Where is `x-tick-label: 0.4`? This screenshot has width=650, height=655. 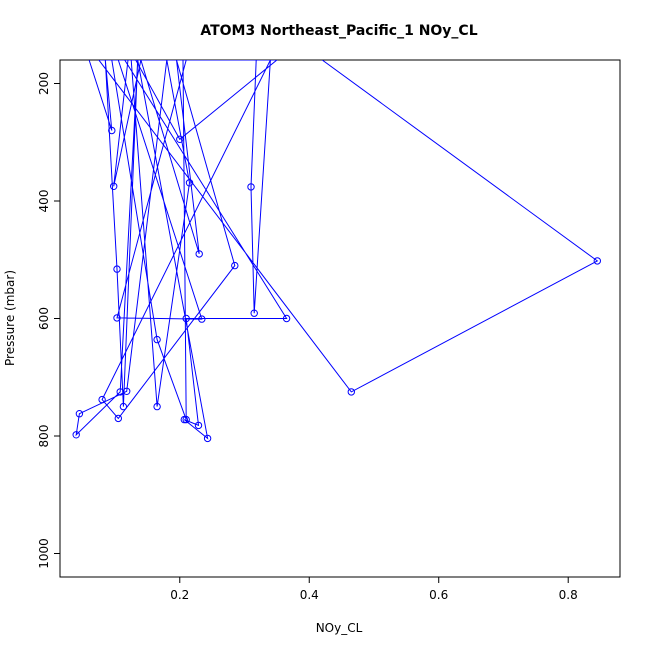 x-tick-label: 0.4 is located at coordinates (309, 595).